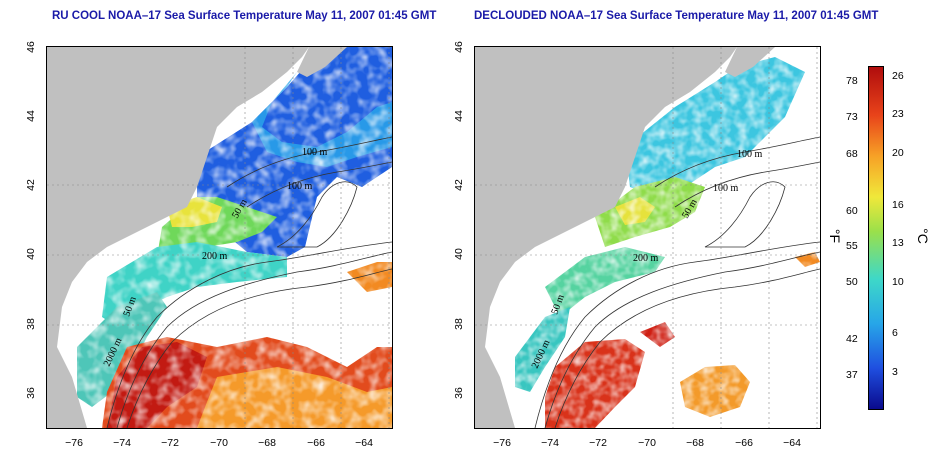 This screenshot has width=950, height=475. What do you see at coordinates (898, 114) in the screenshot?
I see `colorbar-celsius-tick: 23` at bounding box center [898, 114].